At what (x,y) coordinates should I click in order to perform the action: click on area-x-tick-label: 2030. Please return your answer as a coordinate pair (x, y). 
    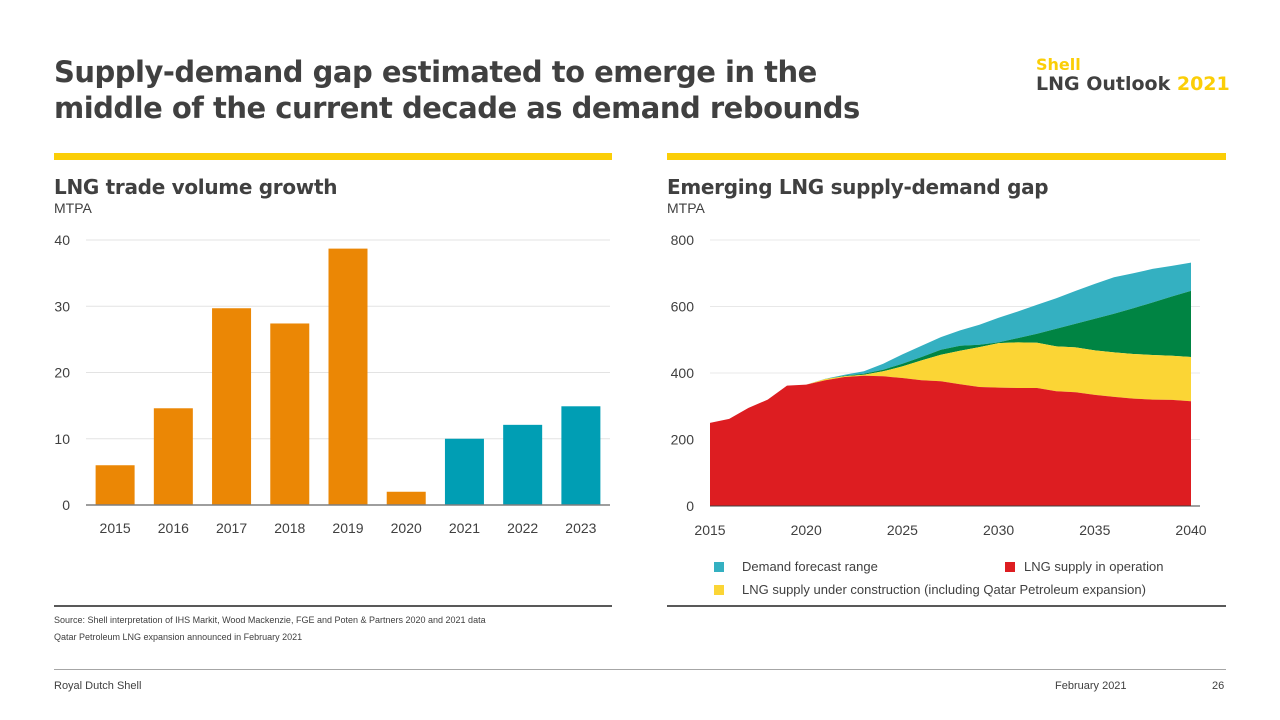
    Looking at the image, I should click on (998, 530).